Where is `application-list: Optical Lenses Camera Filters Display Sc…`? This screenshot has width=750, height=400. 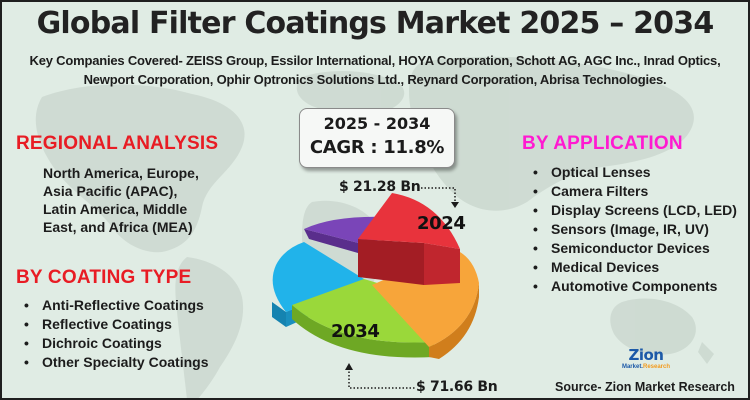 application-list: Optical Lenses Camera Filters Display Sc… is located at coordinates (638, 229).